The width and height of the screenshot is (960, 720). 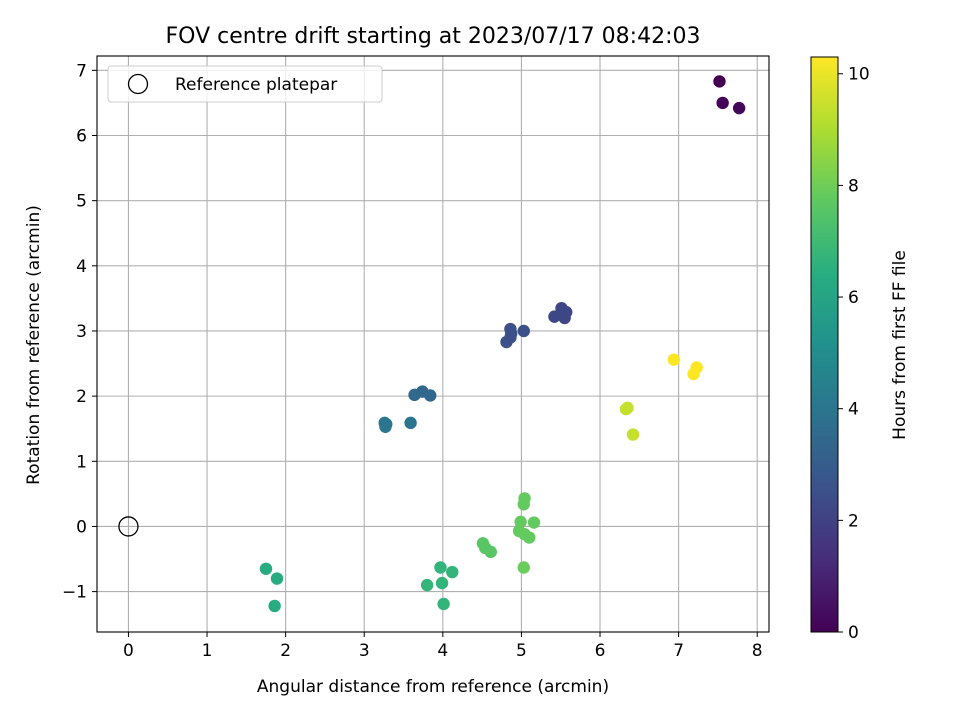 I want to click on y-tick-label: 1, so click(x=81, y=462).